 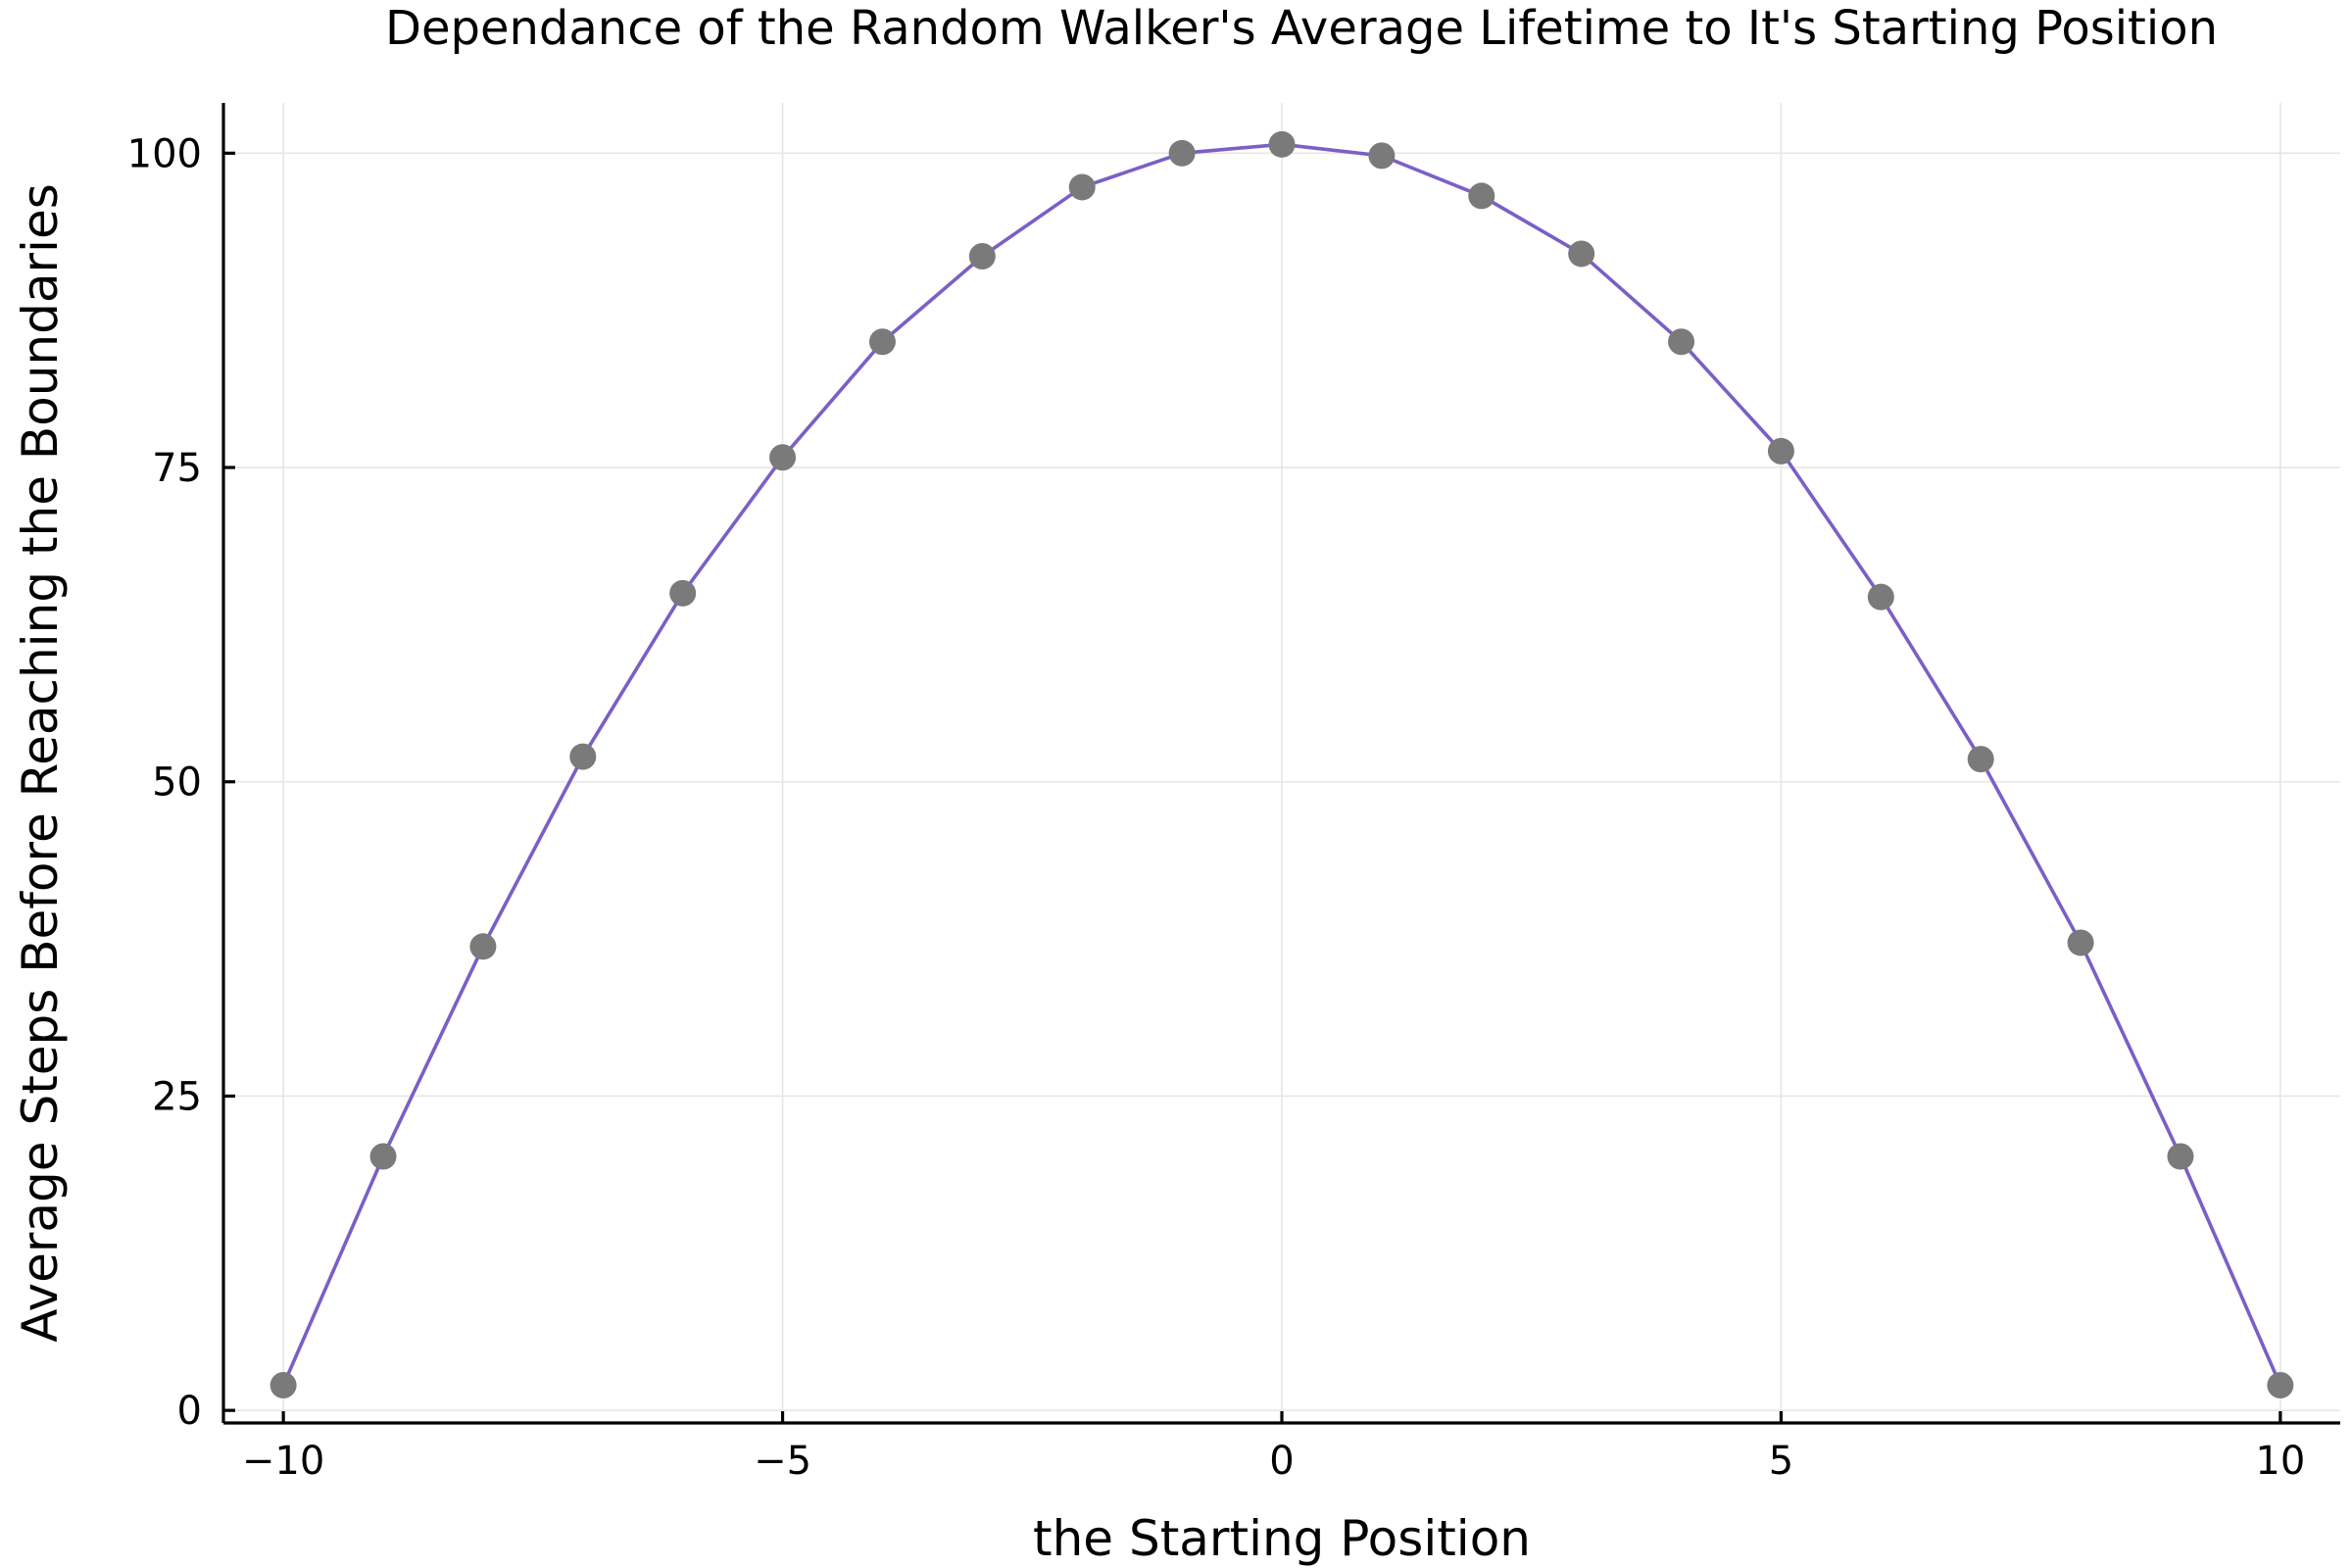 I want to click on y-tick-label: 50, so click(x=177, y=783).